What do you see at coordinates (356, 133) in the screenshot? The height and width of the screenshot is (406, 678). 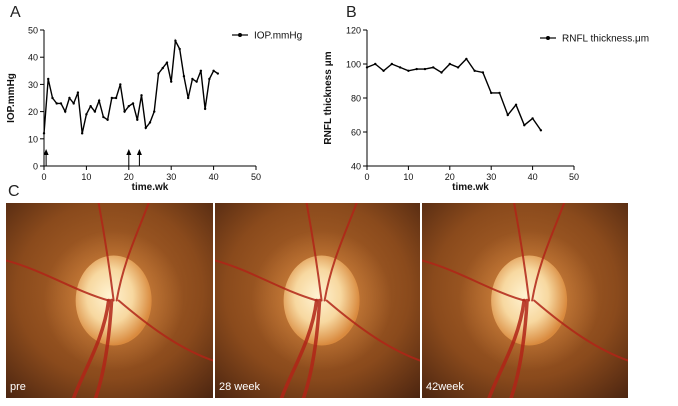 I see `y-tick-label: 60` at bounding box center [356, 133].